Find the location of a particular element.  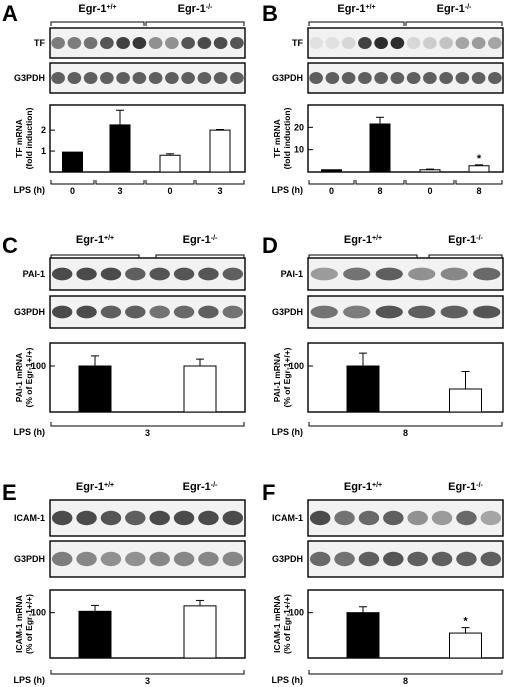

lps-row: LPS (h) 0 3 0 3 is located at coordinates (129, 188).